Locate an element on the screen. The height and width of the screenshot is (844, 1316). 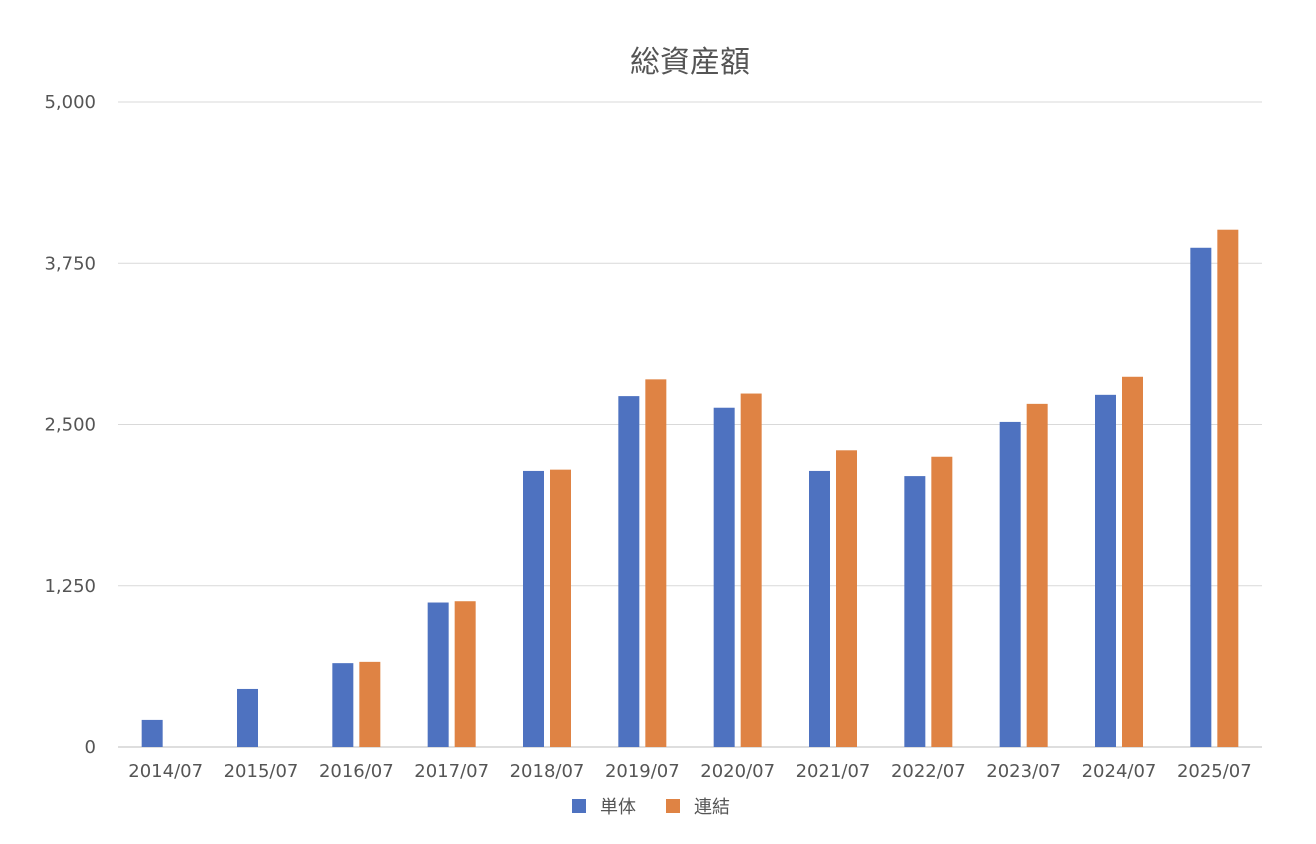
x-tick-label: 2024/07 is located at coordinates (1119, 771).